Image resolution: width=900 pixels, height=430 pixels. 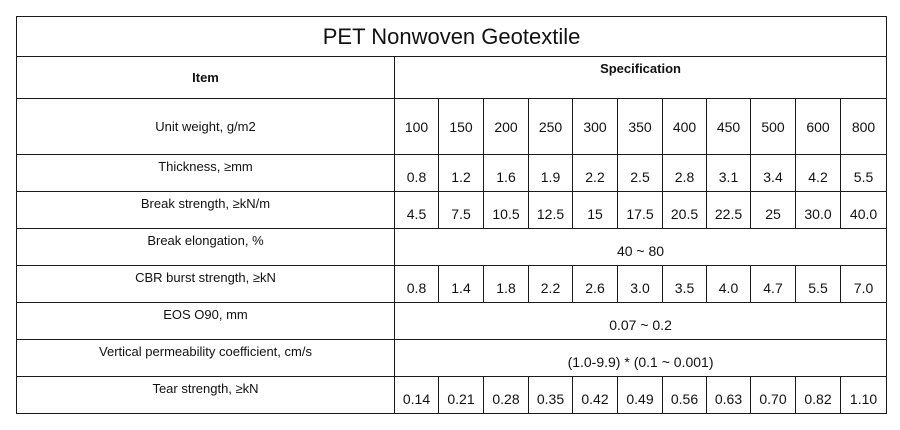 I want to click on table-cell: 40.0, so click(x=863, y=210).